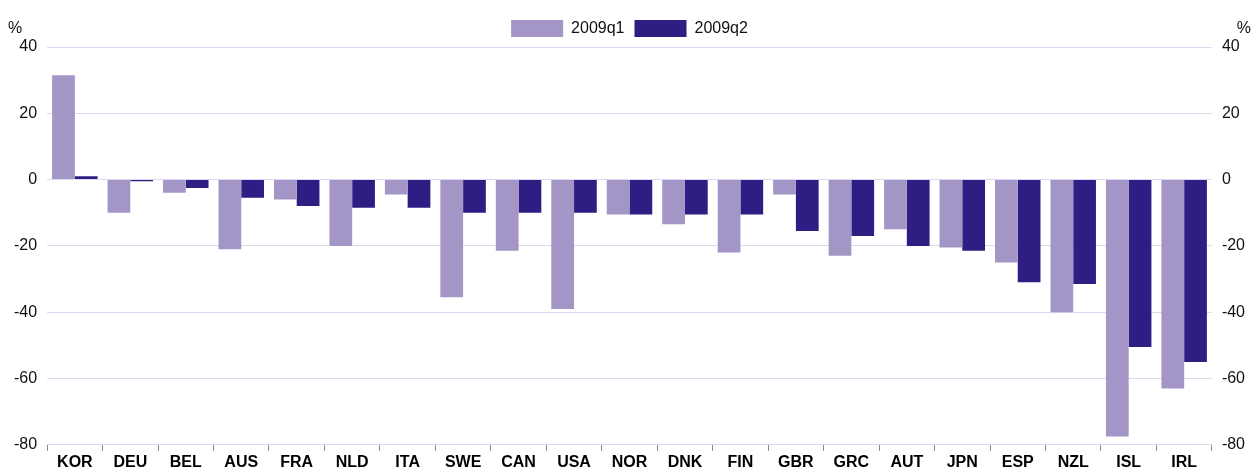  I want to click on x-tick-label: DEU, so click(130, 461).